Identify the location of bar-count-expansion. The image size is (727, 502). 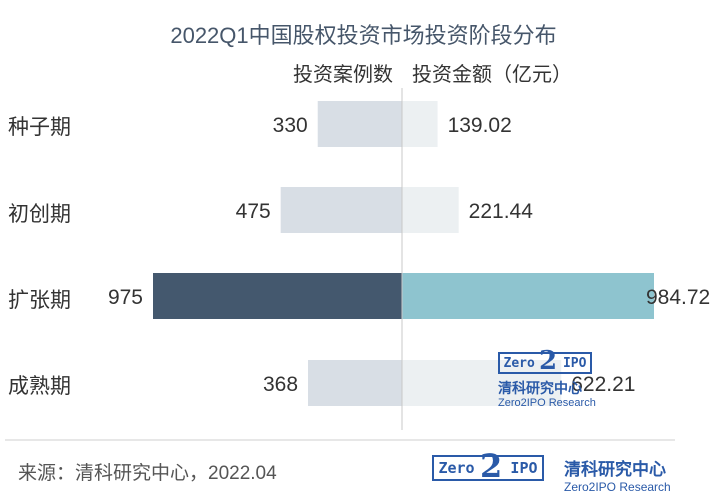
(277, 296).